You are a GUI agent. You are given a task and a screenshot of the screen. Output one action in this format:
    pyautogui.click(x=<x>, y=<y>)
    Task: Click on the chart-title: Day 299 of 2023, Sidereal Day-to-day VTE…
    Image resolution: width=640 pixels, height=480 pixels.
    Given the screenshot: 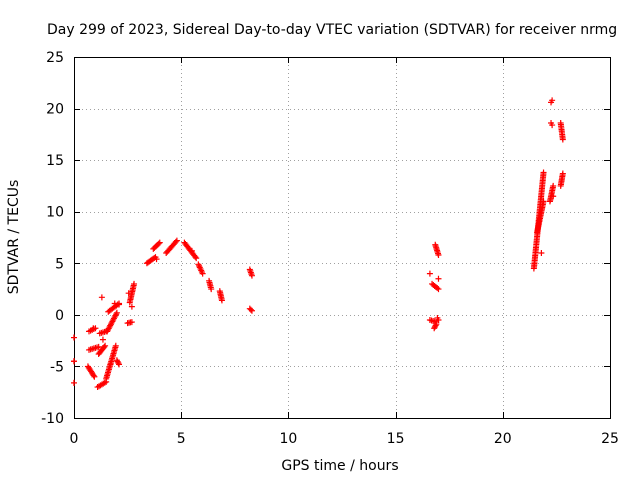 What is the action you would take?
    pyautogui.click(x=332, y=30)
    